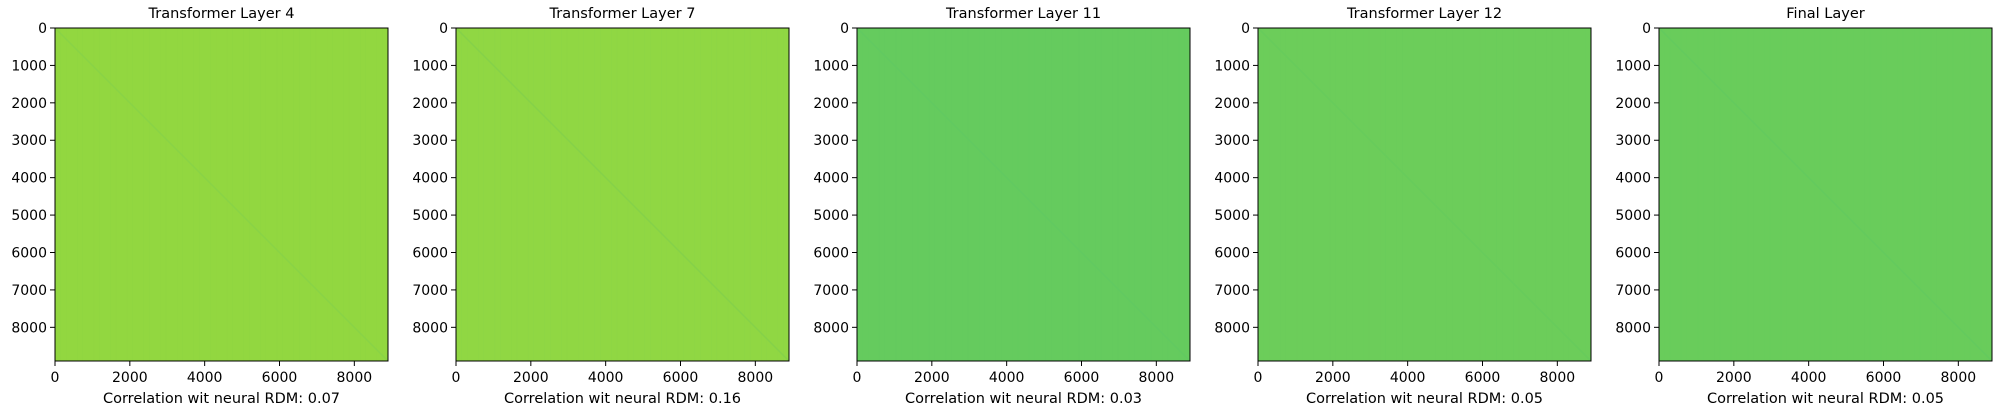  Describe the element at coordinates (1023, 399) in the screenshot. I see `x-axis-label: Correlation wit neural RDM: 0.03` at that location.